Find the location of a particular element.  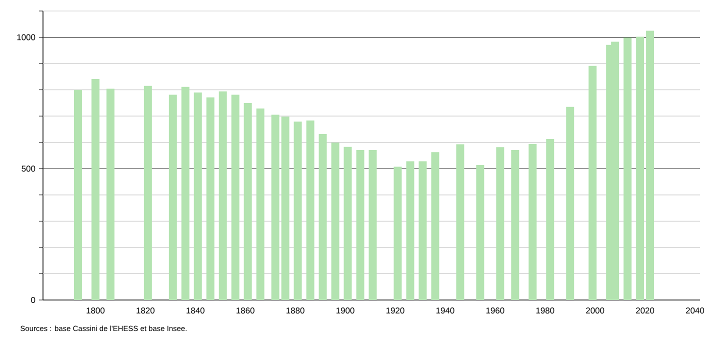

x-tick-label: 1940 is located at coordinates (445, 311).